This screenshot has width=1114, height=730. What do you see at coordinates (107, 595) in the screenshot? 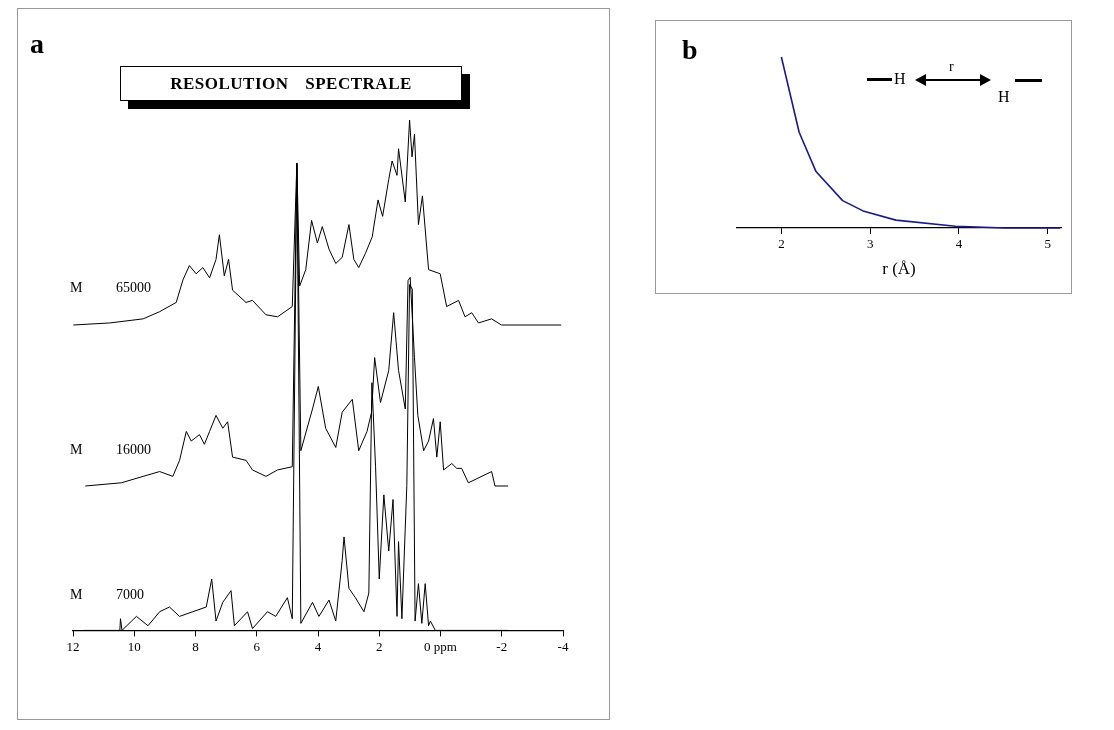
I see `series-label: M 7000` at bounding box center [107, 595].